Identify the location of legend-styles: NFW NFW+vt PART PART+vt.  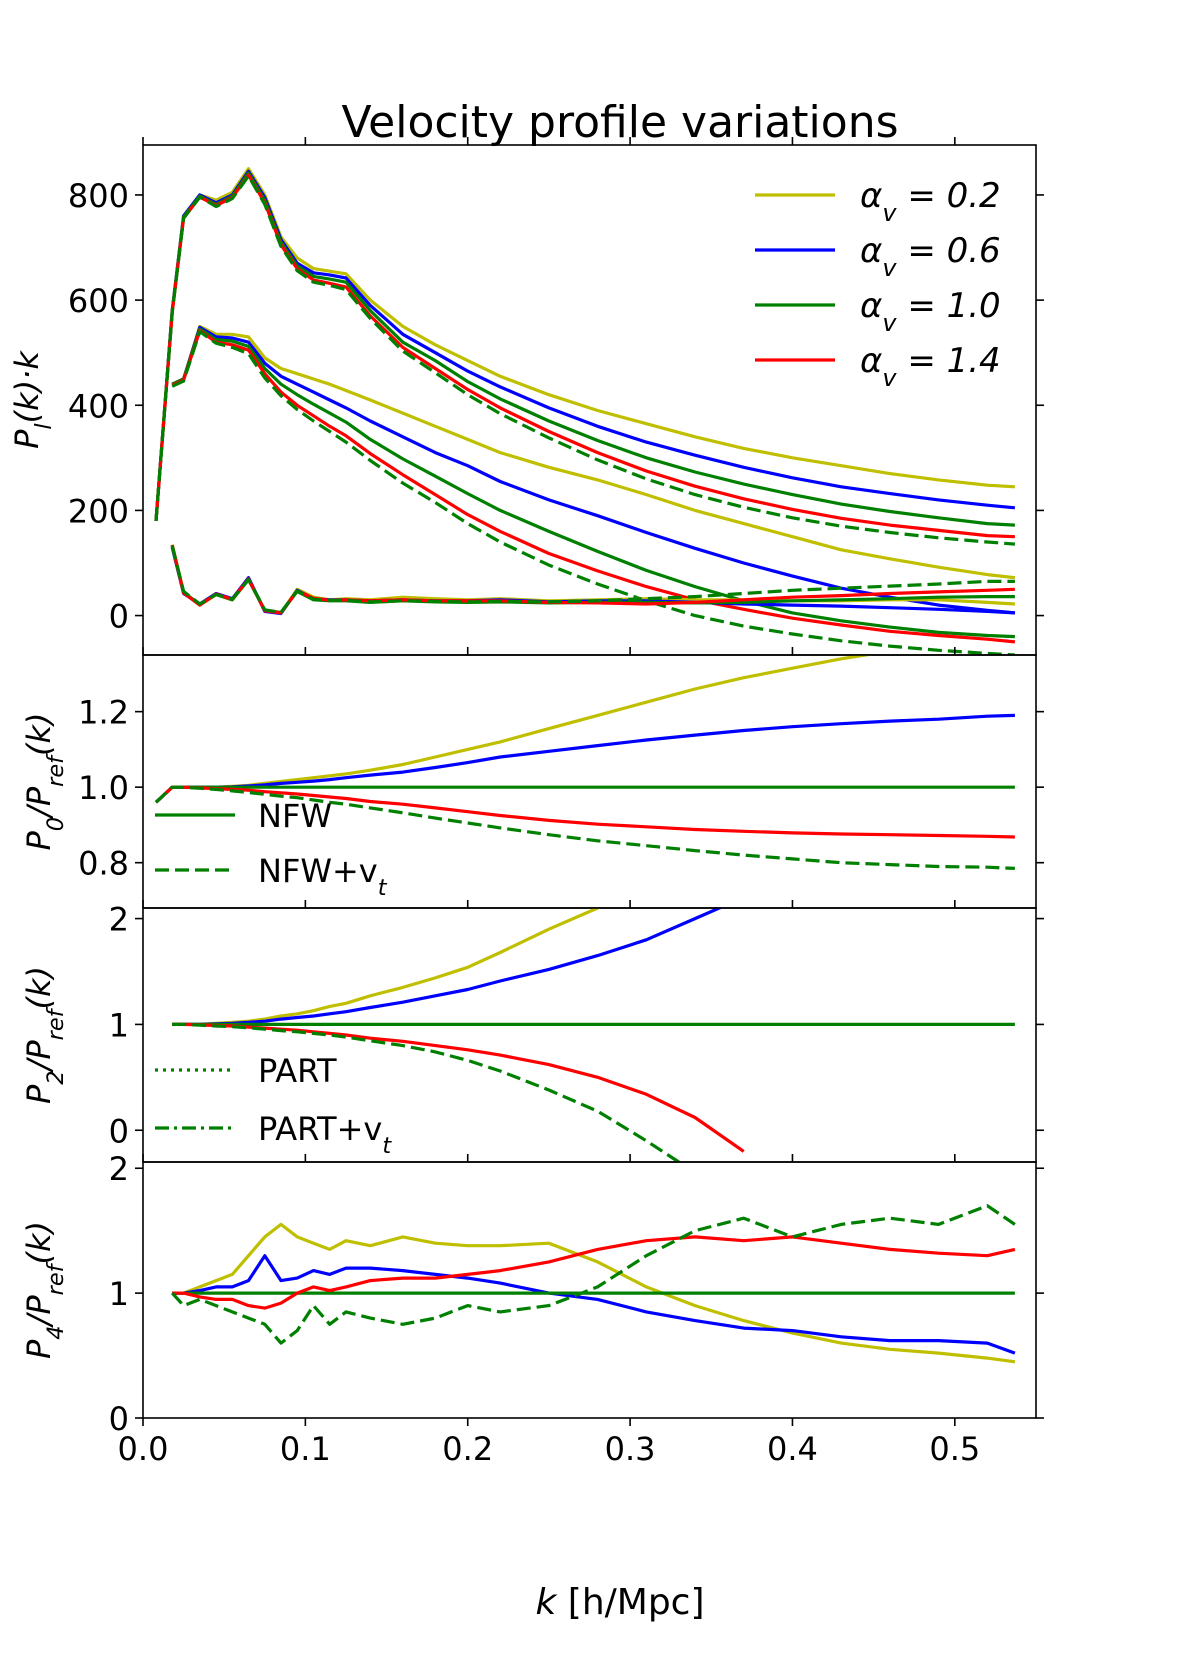
(273, 978).